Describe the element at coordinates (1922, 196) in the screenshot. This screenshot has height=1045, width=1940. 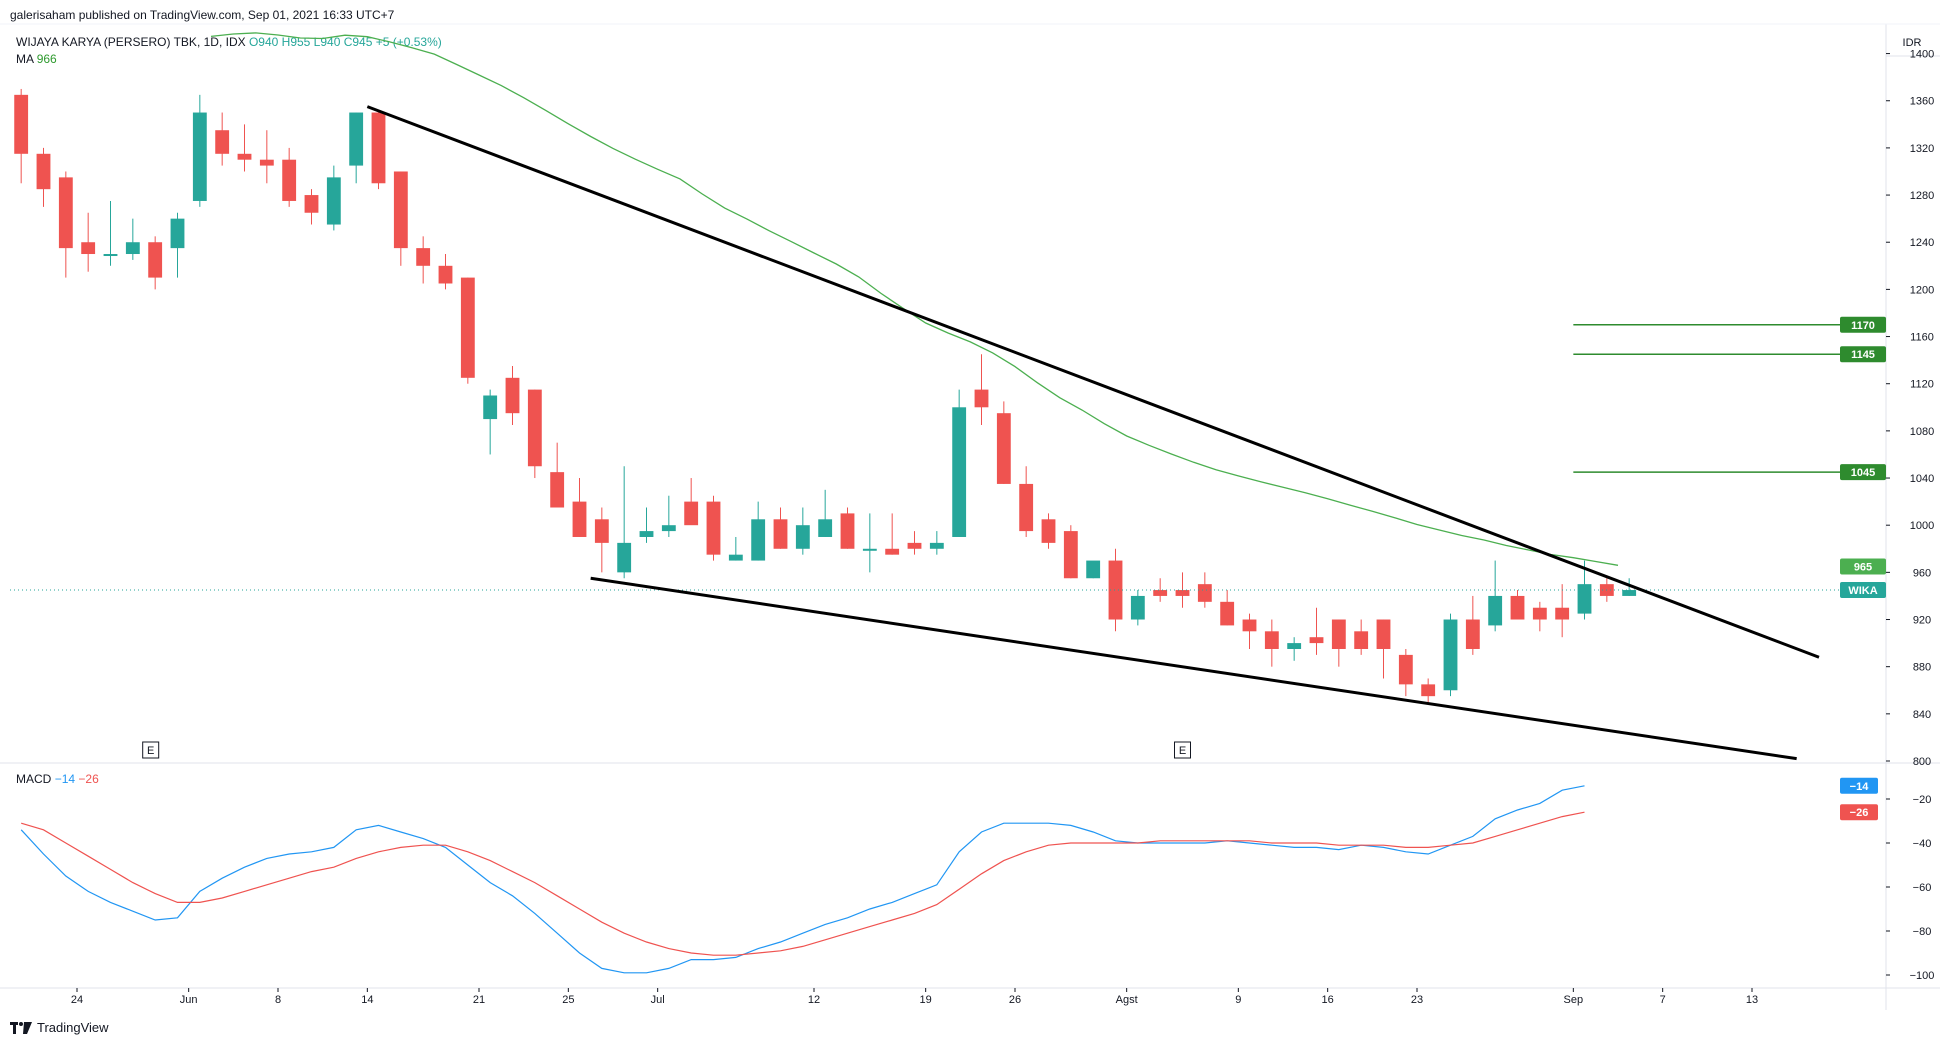
I see `price-tick-label: 1280` at that location.